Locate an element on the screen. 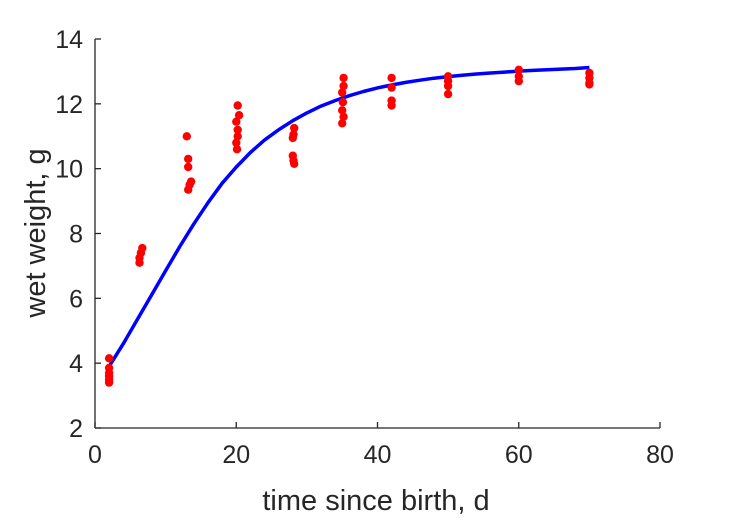 This screenshot has width=729, height=526. x-tick-label: 0 is located at coordinates (95, 455).